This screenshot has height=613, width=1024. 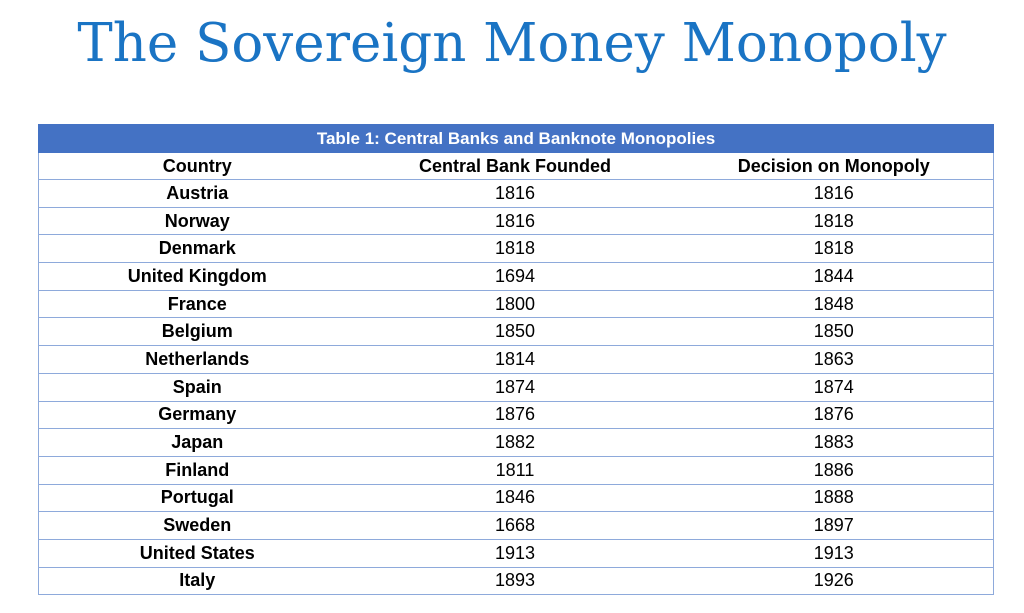 I want to click on monopoly-cell: 1848, so click(x=834, y=304).